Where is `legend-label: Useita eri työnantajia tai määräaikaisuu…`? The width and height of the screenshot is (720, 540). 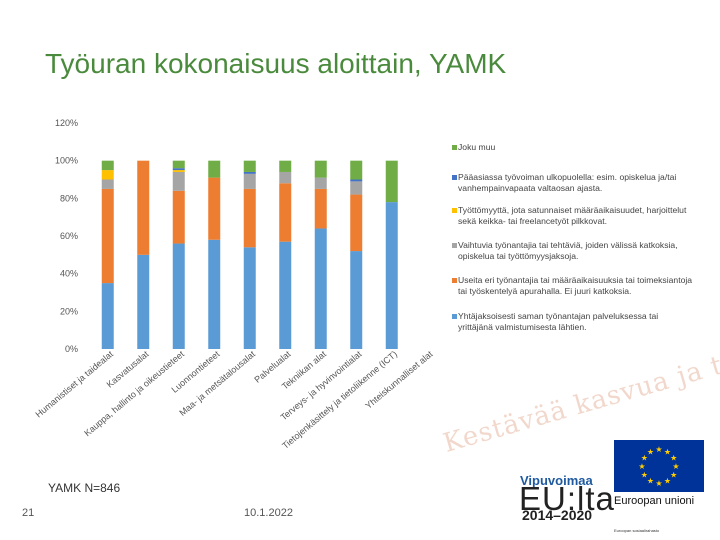 legend-label: Useita eri työnantajia tai määräaikaisuu… is located at coordinates (575, 285).